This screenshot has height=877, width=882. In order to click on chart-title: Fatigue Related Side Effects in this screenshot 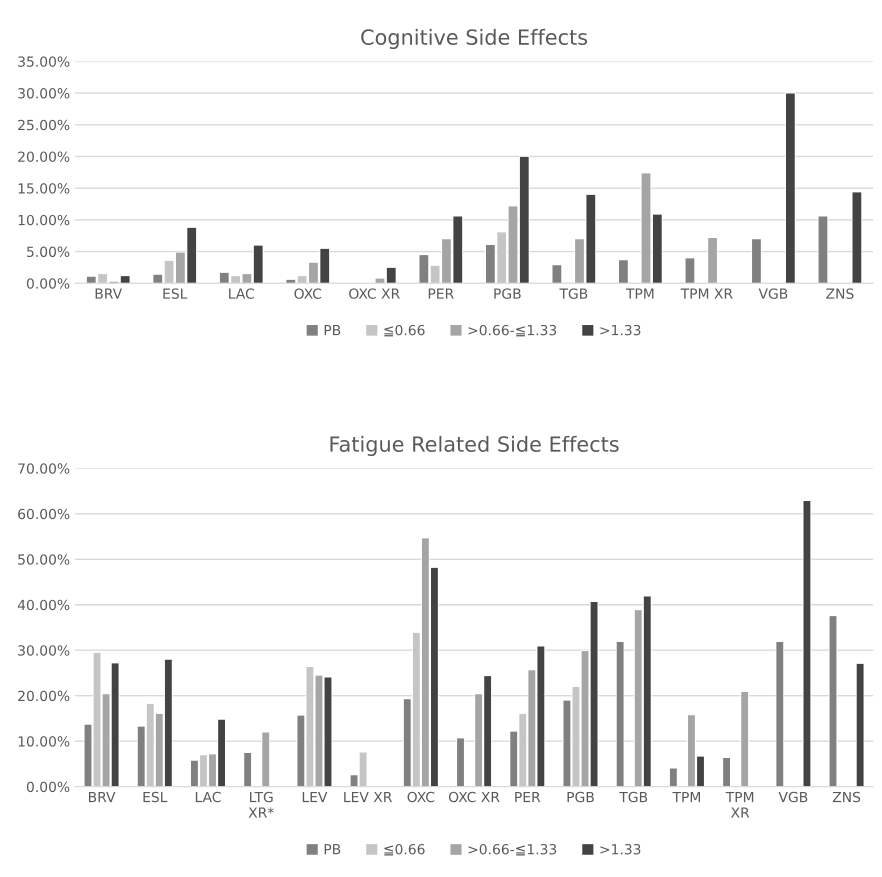, I will do `click(474, 446)`.